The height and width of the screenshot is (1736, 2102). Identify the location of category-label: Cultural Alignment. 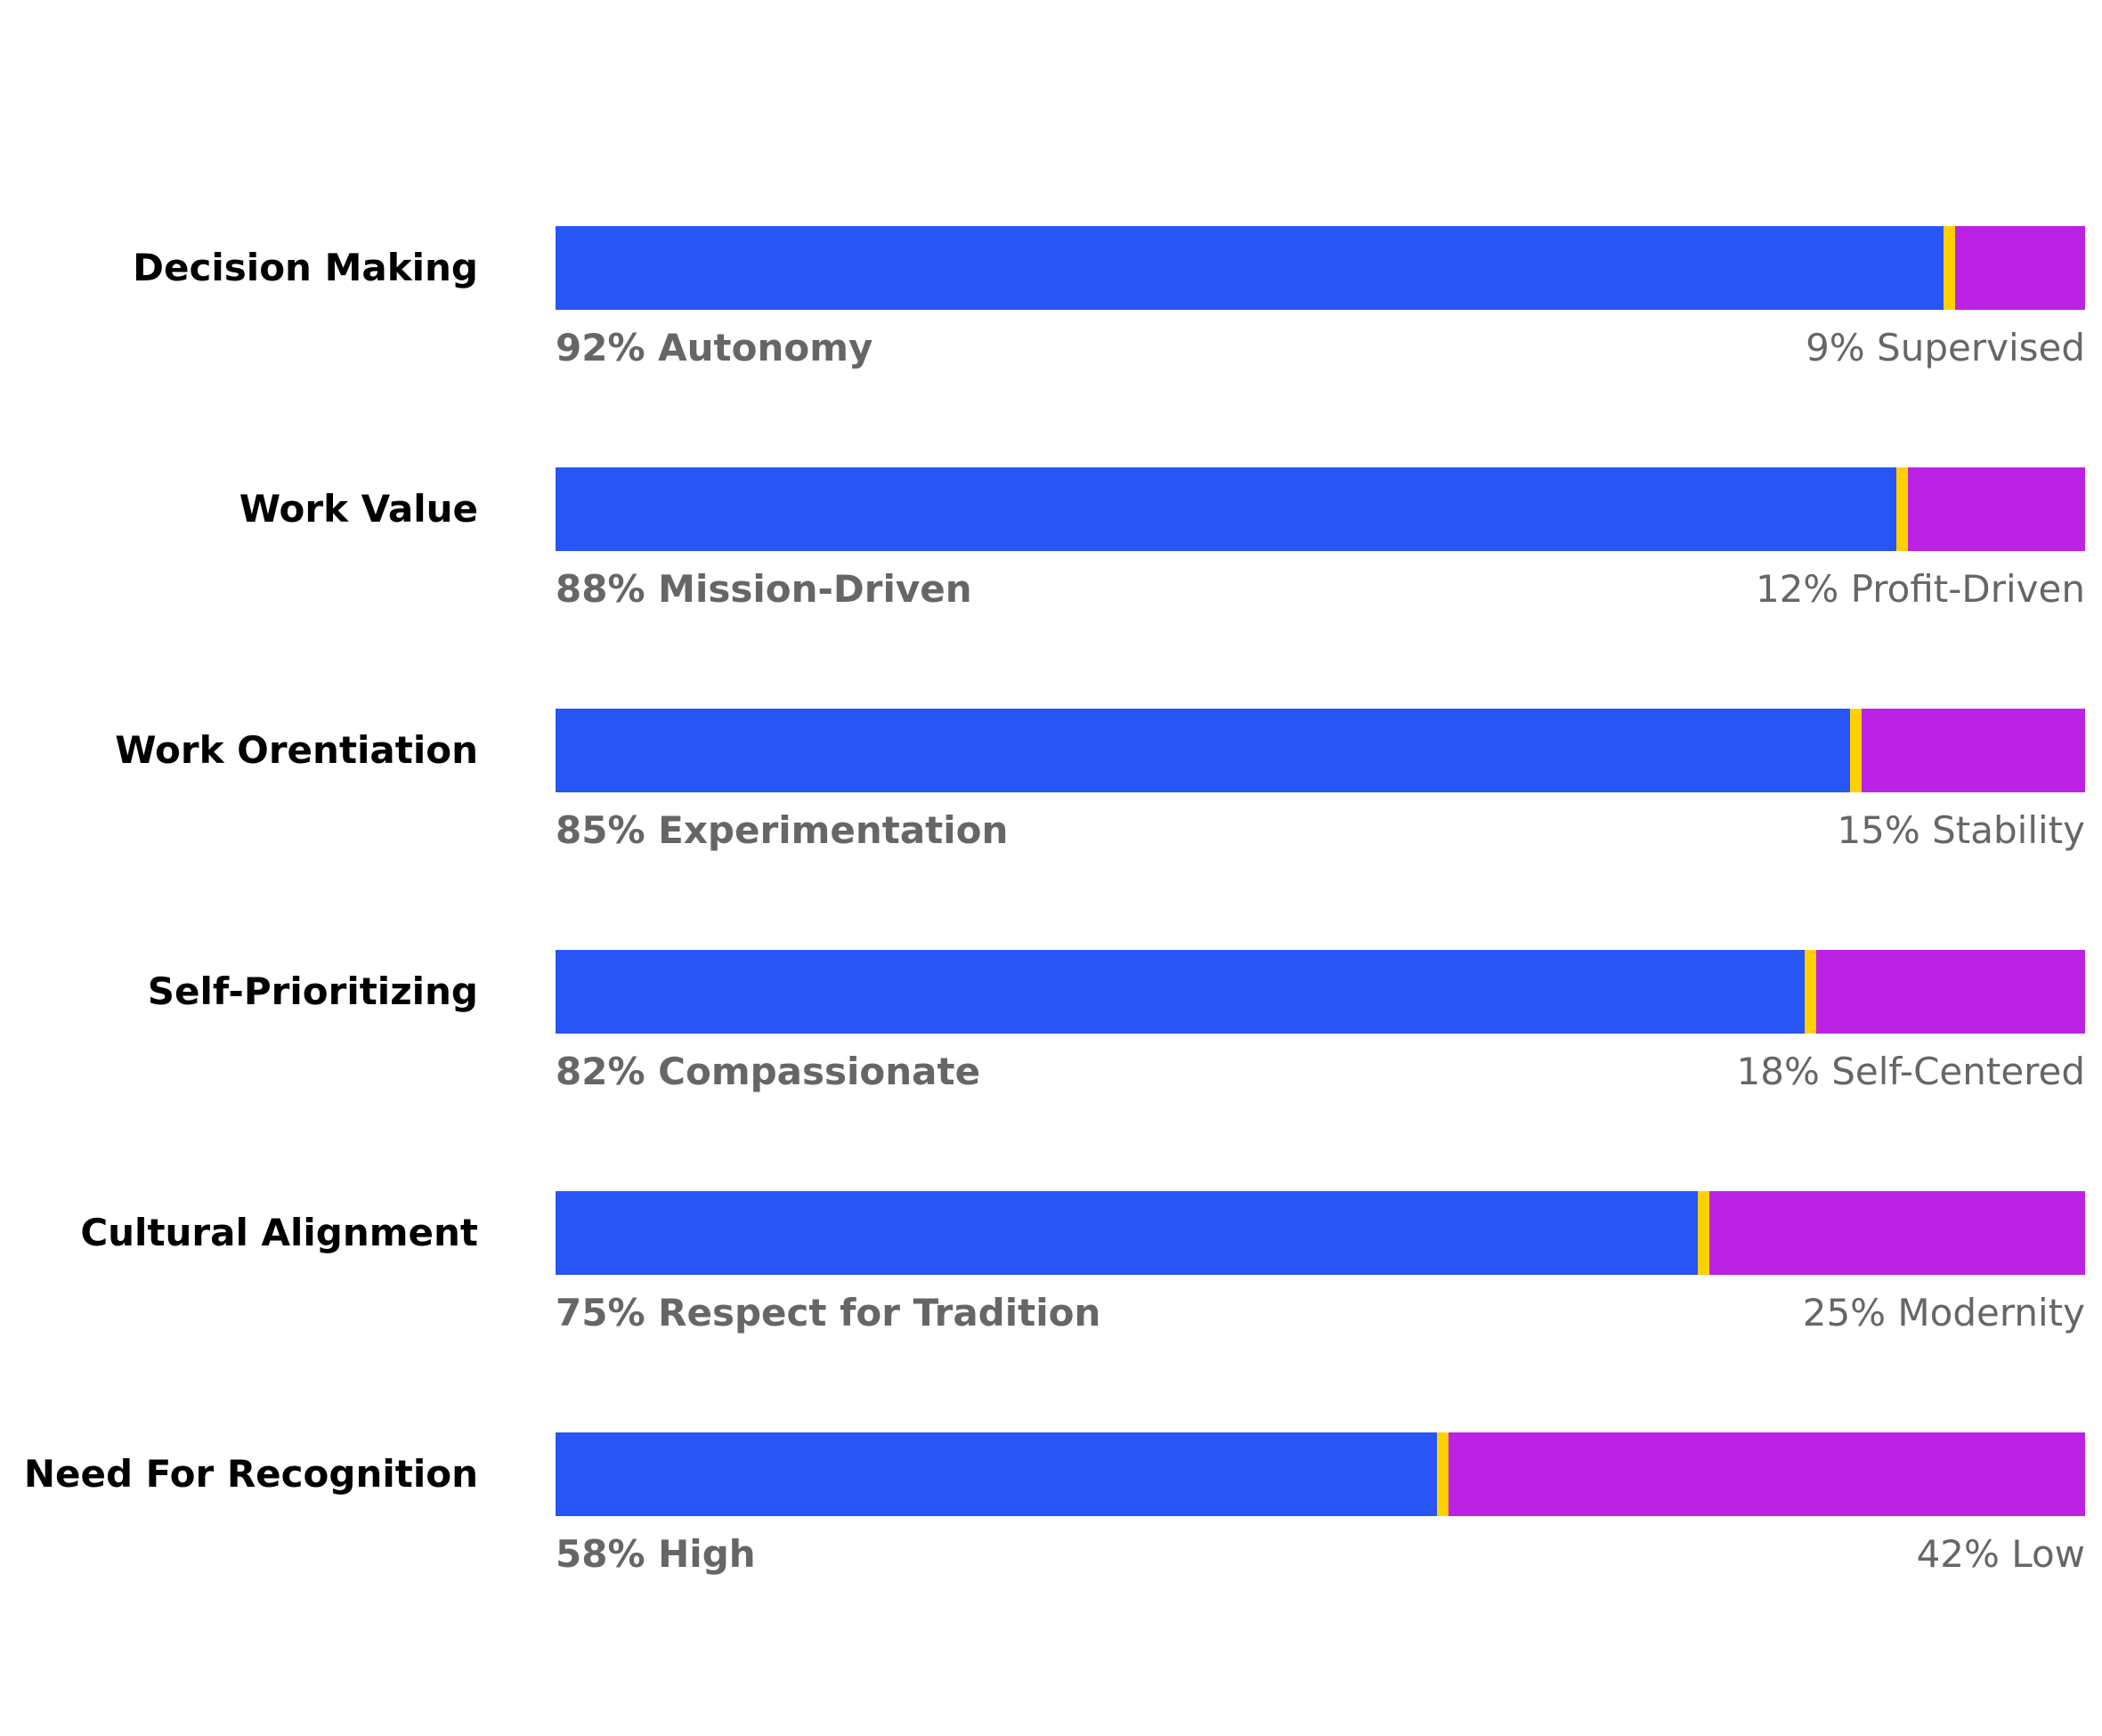
(279, 1232).